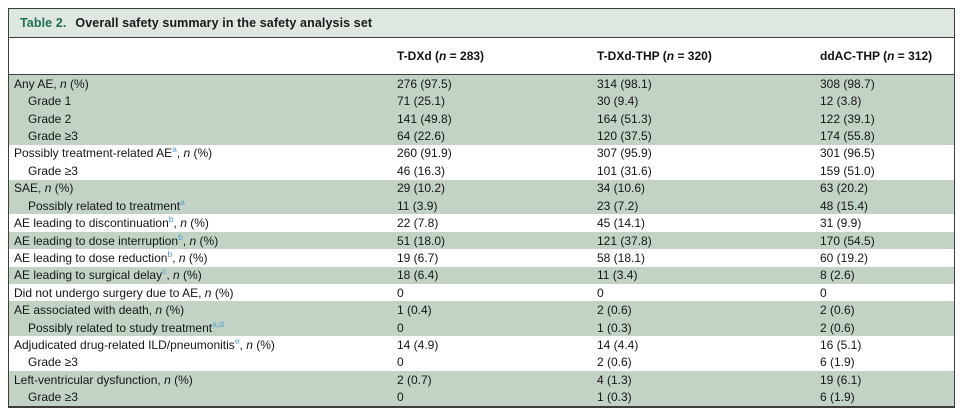 The image size is (964, 412). What do you see at coordinates (847, 153) in the screenshot?
I see `cell-value: 301 (96.5)` at bounding box center [847, 153].